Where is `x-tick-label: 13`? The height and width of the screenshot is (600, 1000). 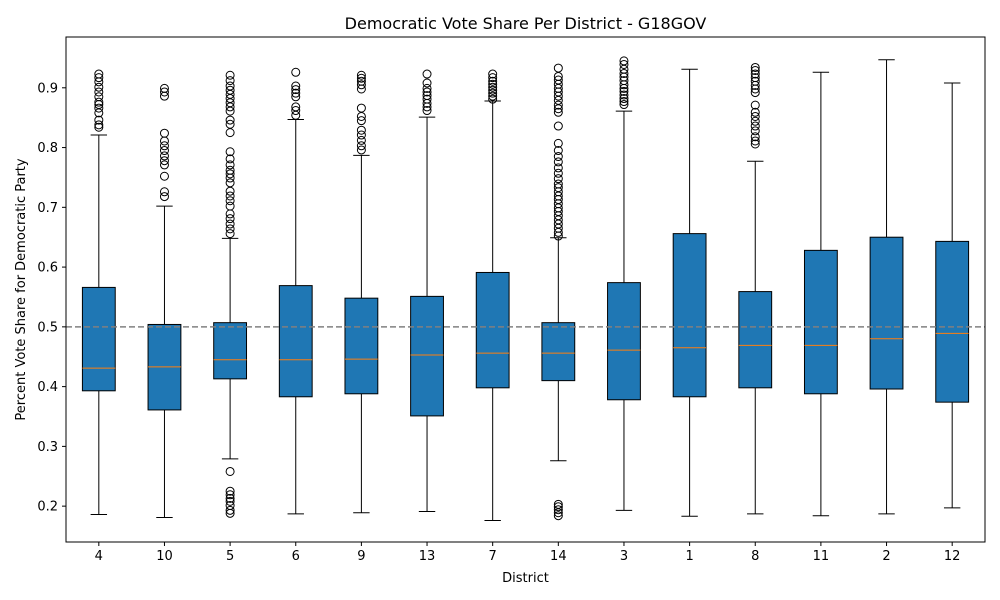
x-tick-label: 13 is located at coordinates (427, 556).